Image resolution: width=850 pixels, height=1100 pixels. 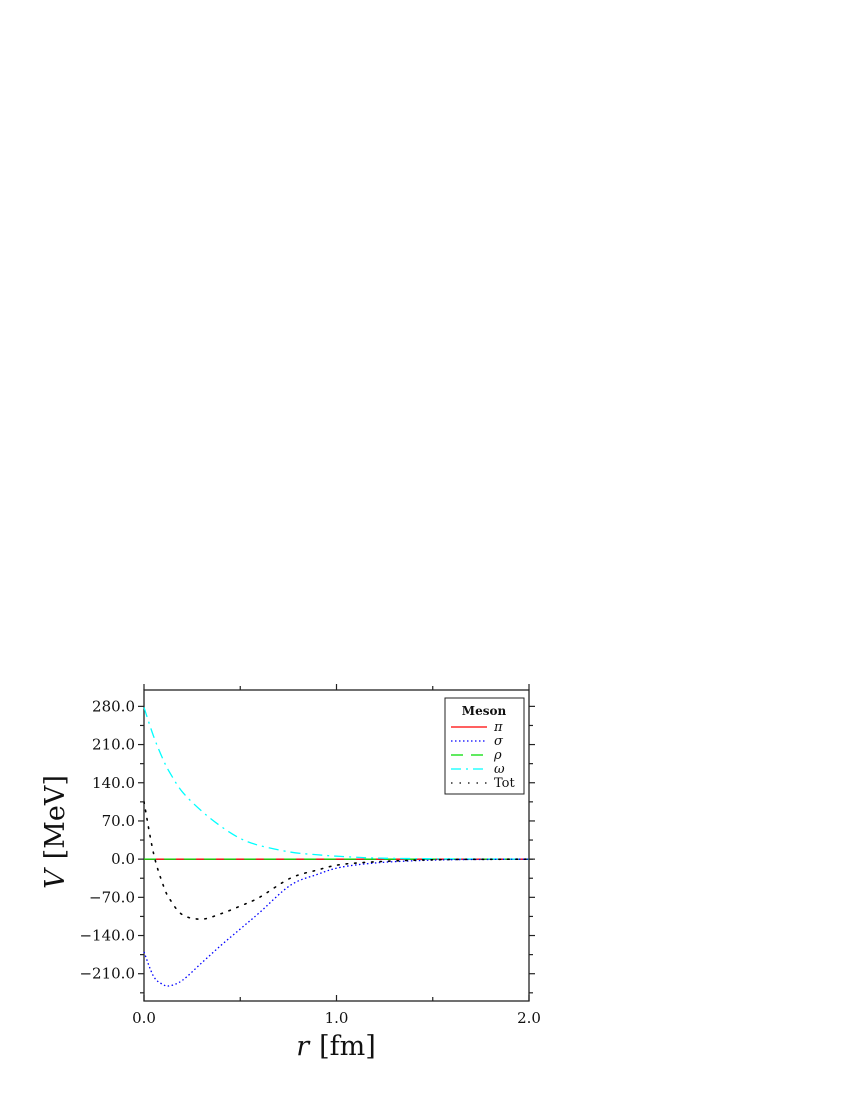 I want to click on series-omega-line, so click(x=336, y=783).